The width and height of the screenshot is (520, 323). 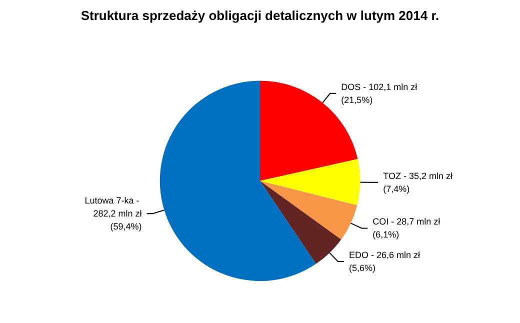 What do you see at coordinates (260, 15) in the screenshot?
I see `chart-title: Struktura sprzedaży obligacji detalicznych w lutym 2014 r.` at bounding box center [260, 15].